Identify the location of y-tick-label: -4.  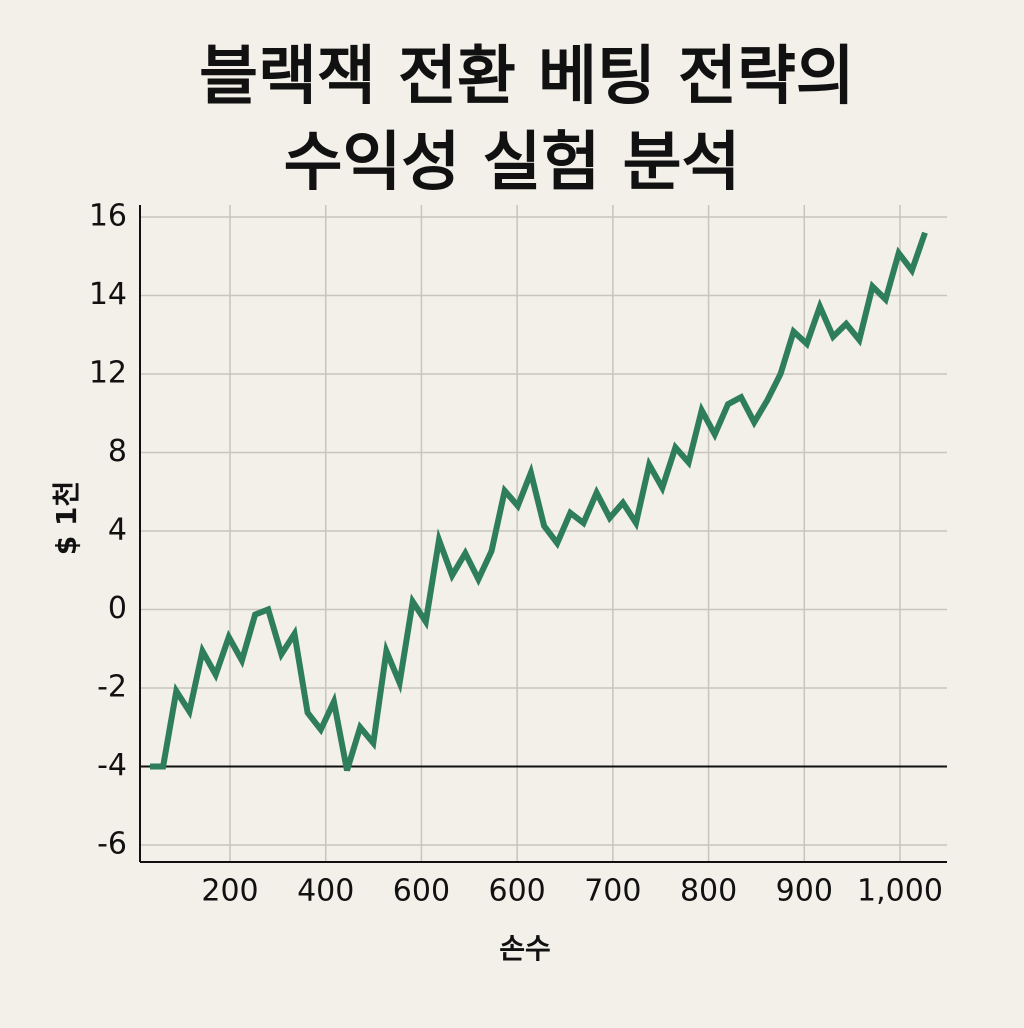
(112, 765).